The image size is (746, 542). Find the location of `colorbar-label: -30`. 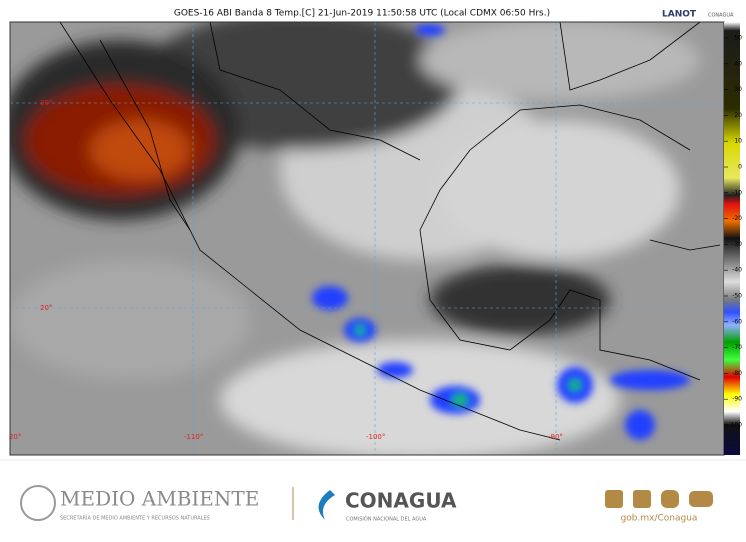

colorbar-label: -30 is located at coordinates (737, 244).